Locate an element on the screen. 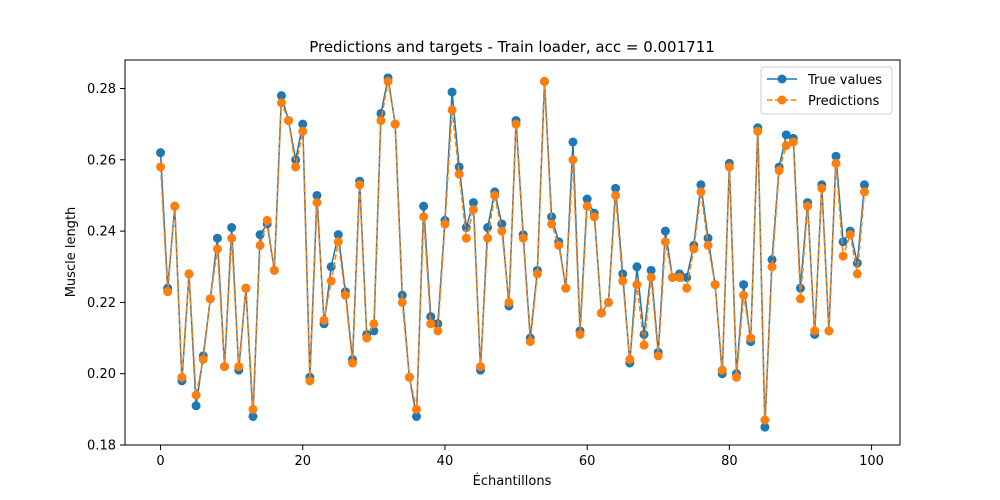 The image size is (1000, 500). x-tick-label: 80 is located at coordinates (729, 461).